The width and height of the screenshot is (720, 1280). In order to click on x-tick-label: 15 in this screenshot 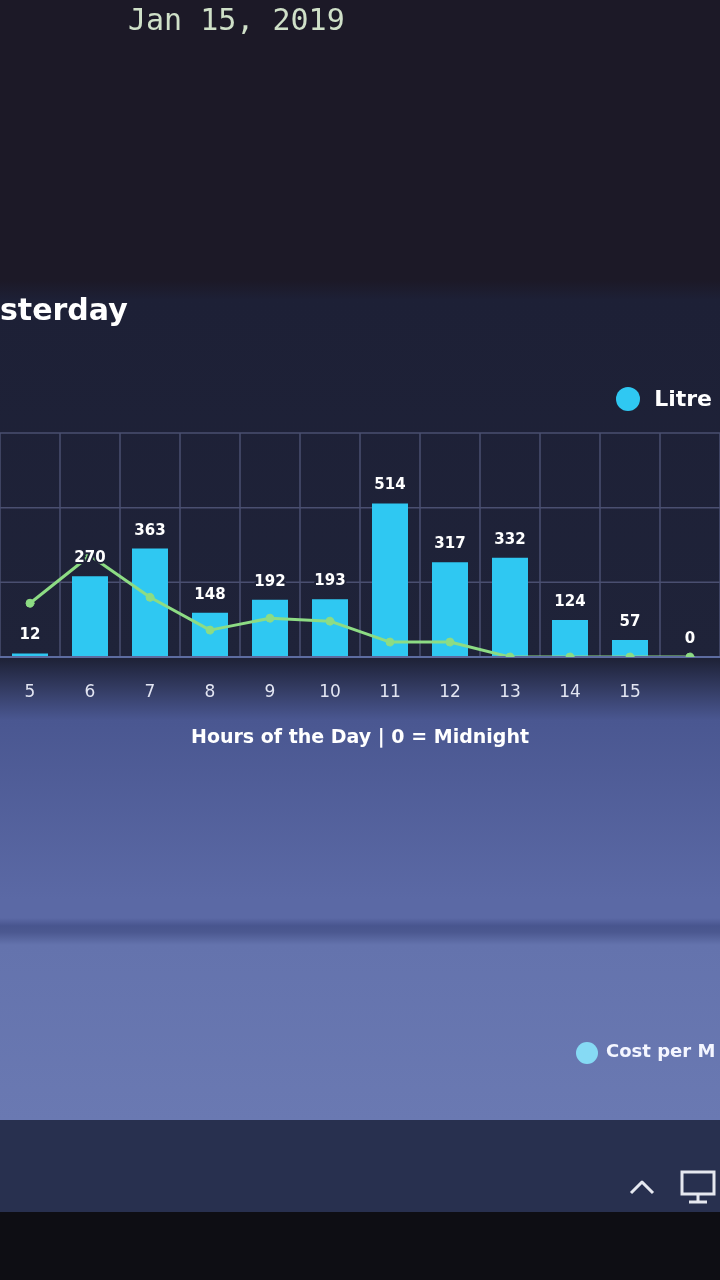, I will do `click(630, 691)`.